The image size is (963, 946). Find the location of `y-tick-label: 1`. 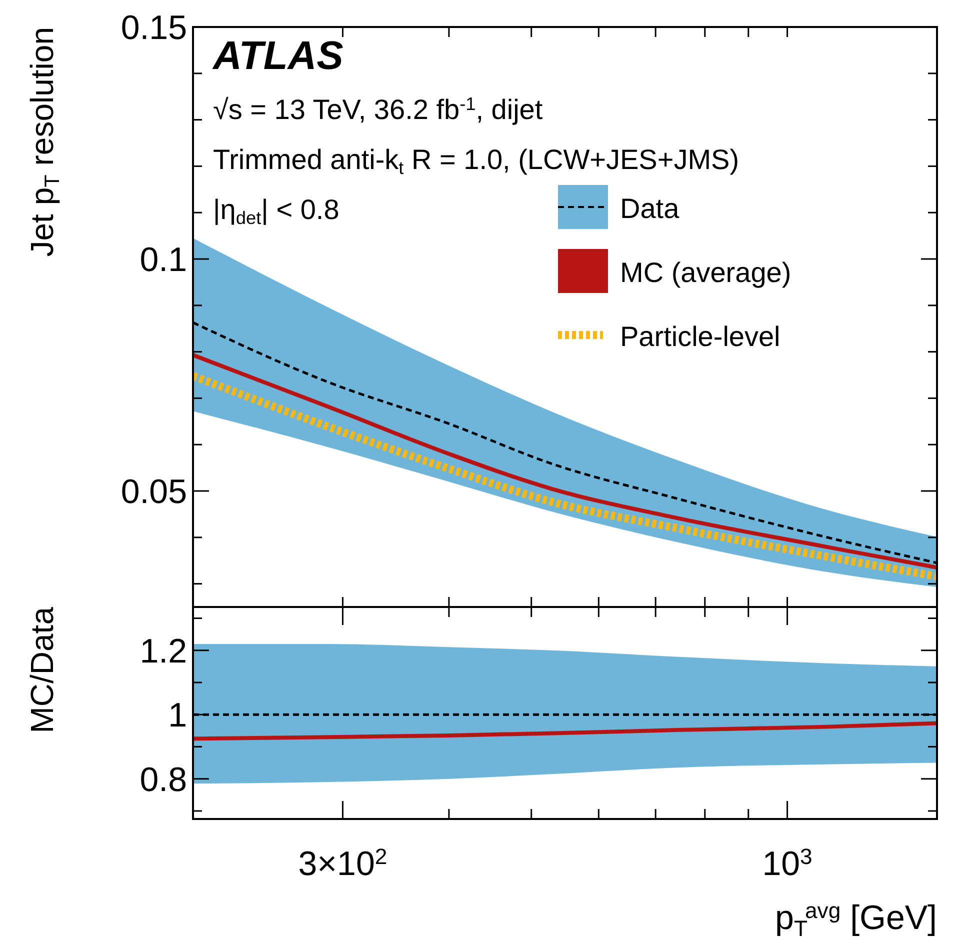

y-tick-label: 1 is located at coordinates (177, 715).